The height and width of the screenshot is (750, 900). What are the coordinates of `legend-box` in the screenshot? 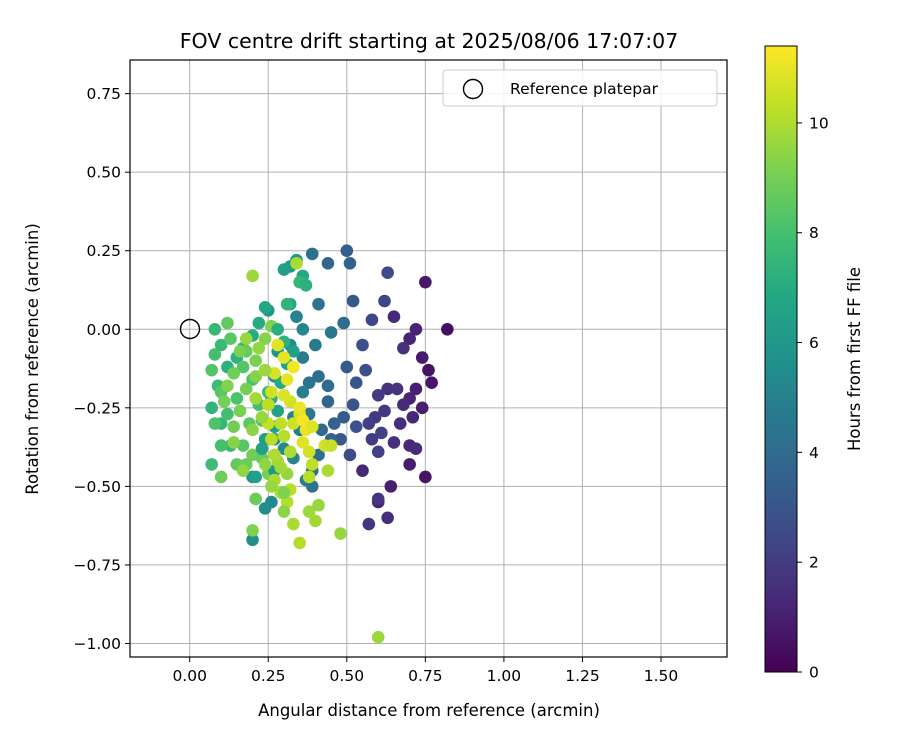 It's located at (580, 88).